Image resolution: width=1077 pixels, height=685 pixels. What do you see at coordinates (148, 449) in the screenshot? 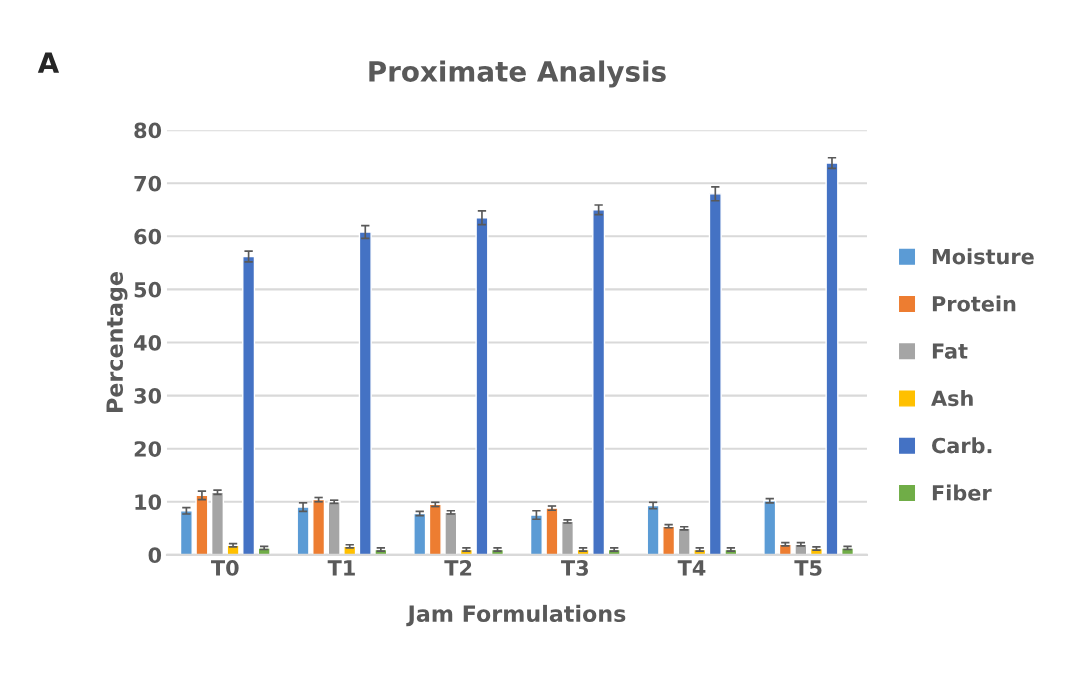
I see `y-tick-label: 20` at bounding box center [148, 449].